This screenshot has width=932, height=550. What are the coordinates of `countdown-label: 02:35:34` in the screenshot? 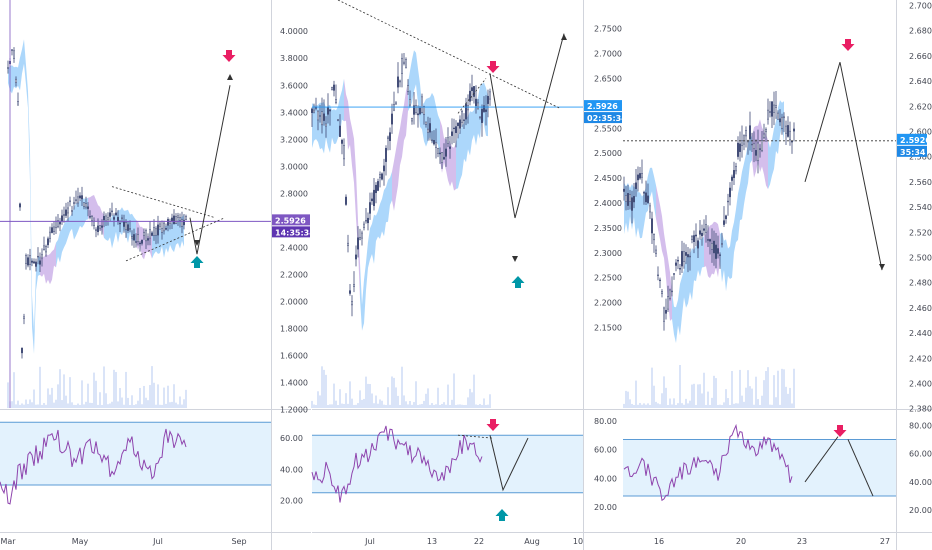 It's located at (607, 118).